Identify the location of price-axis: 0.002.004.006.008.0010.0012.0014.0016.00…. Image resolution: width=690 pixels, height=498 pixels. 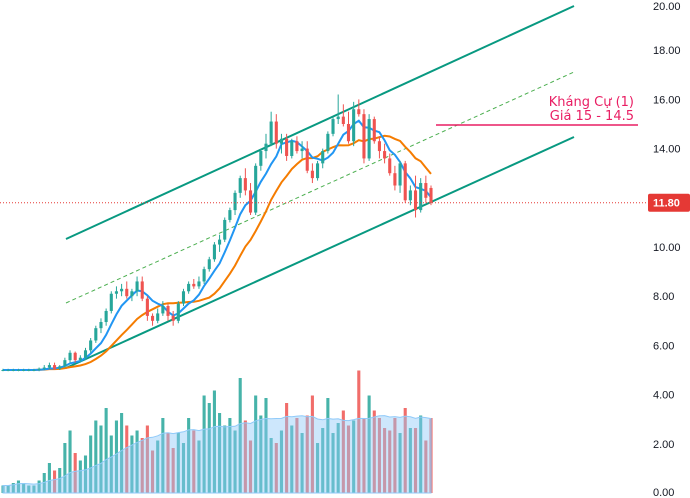
(667, 249).